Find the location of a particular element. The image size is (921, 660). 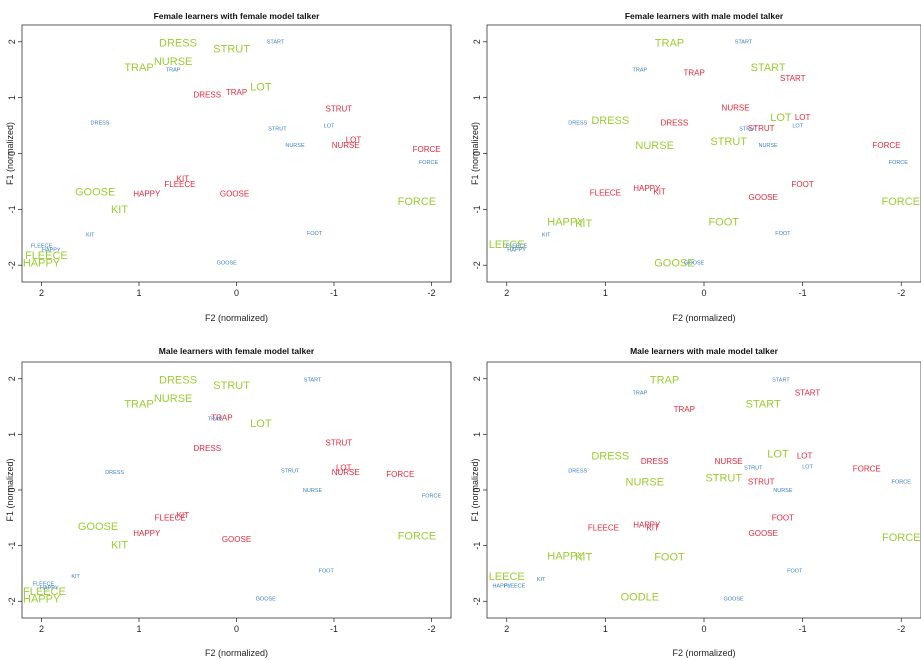

y-tick-label: -2 is located at coordinates (12, 265).